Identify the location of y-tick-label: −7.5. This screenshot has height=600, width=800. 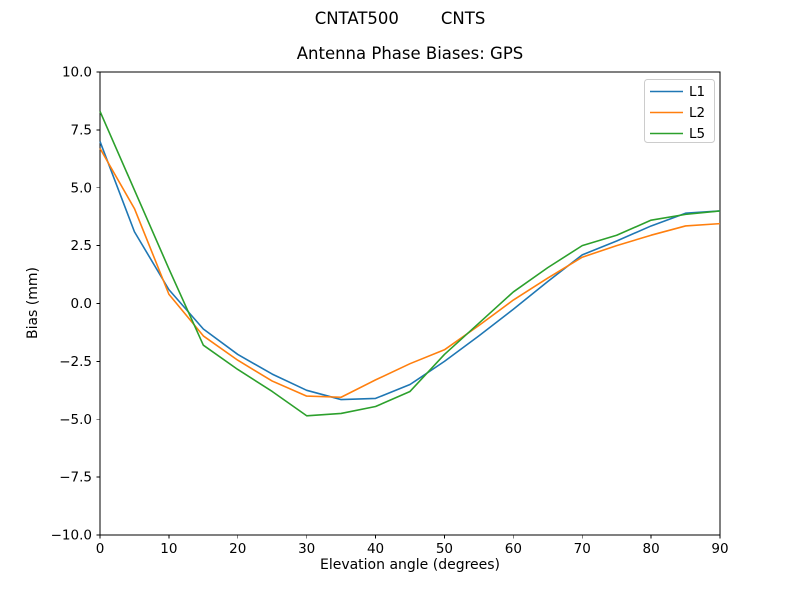
(75, 478).